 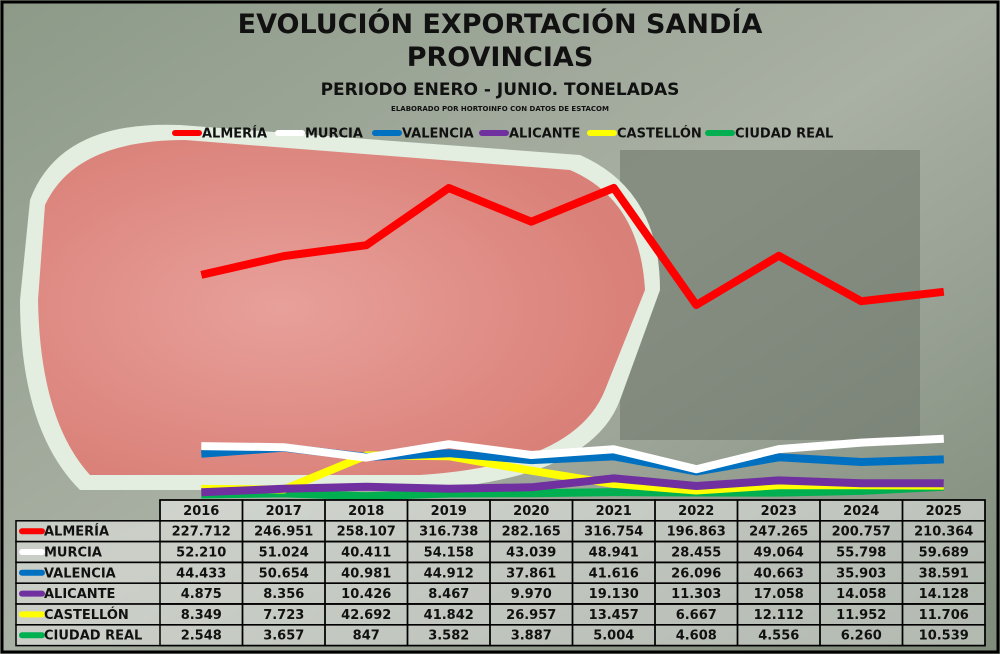 I want to click on data-label: 12.112, so click(x=779, y=615).